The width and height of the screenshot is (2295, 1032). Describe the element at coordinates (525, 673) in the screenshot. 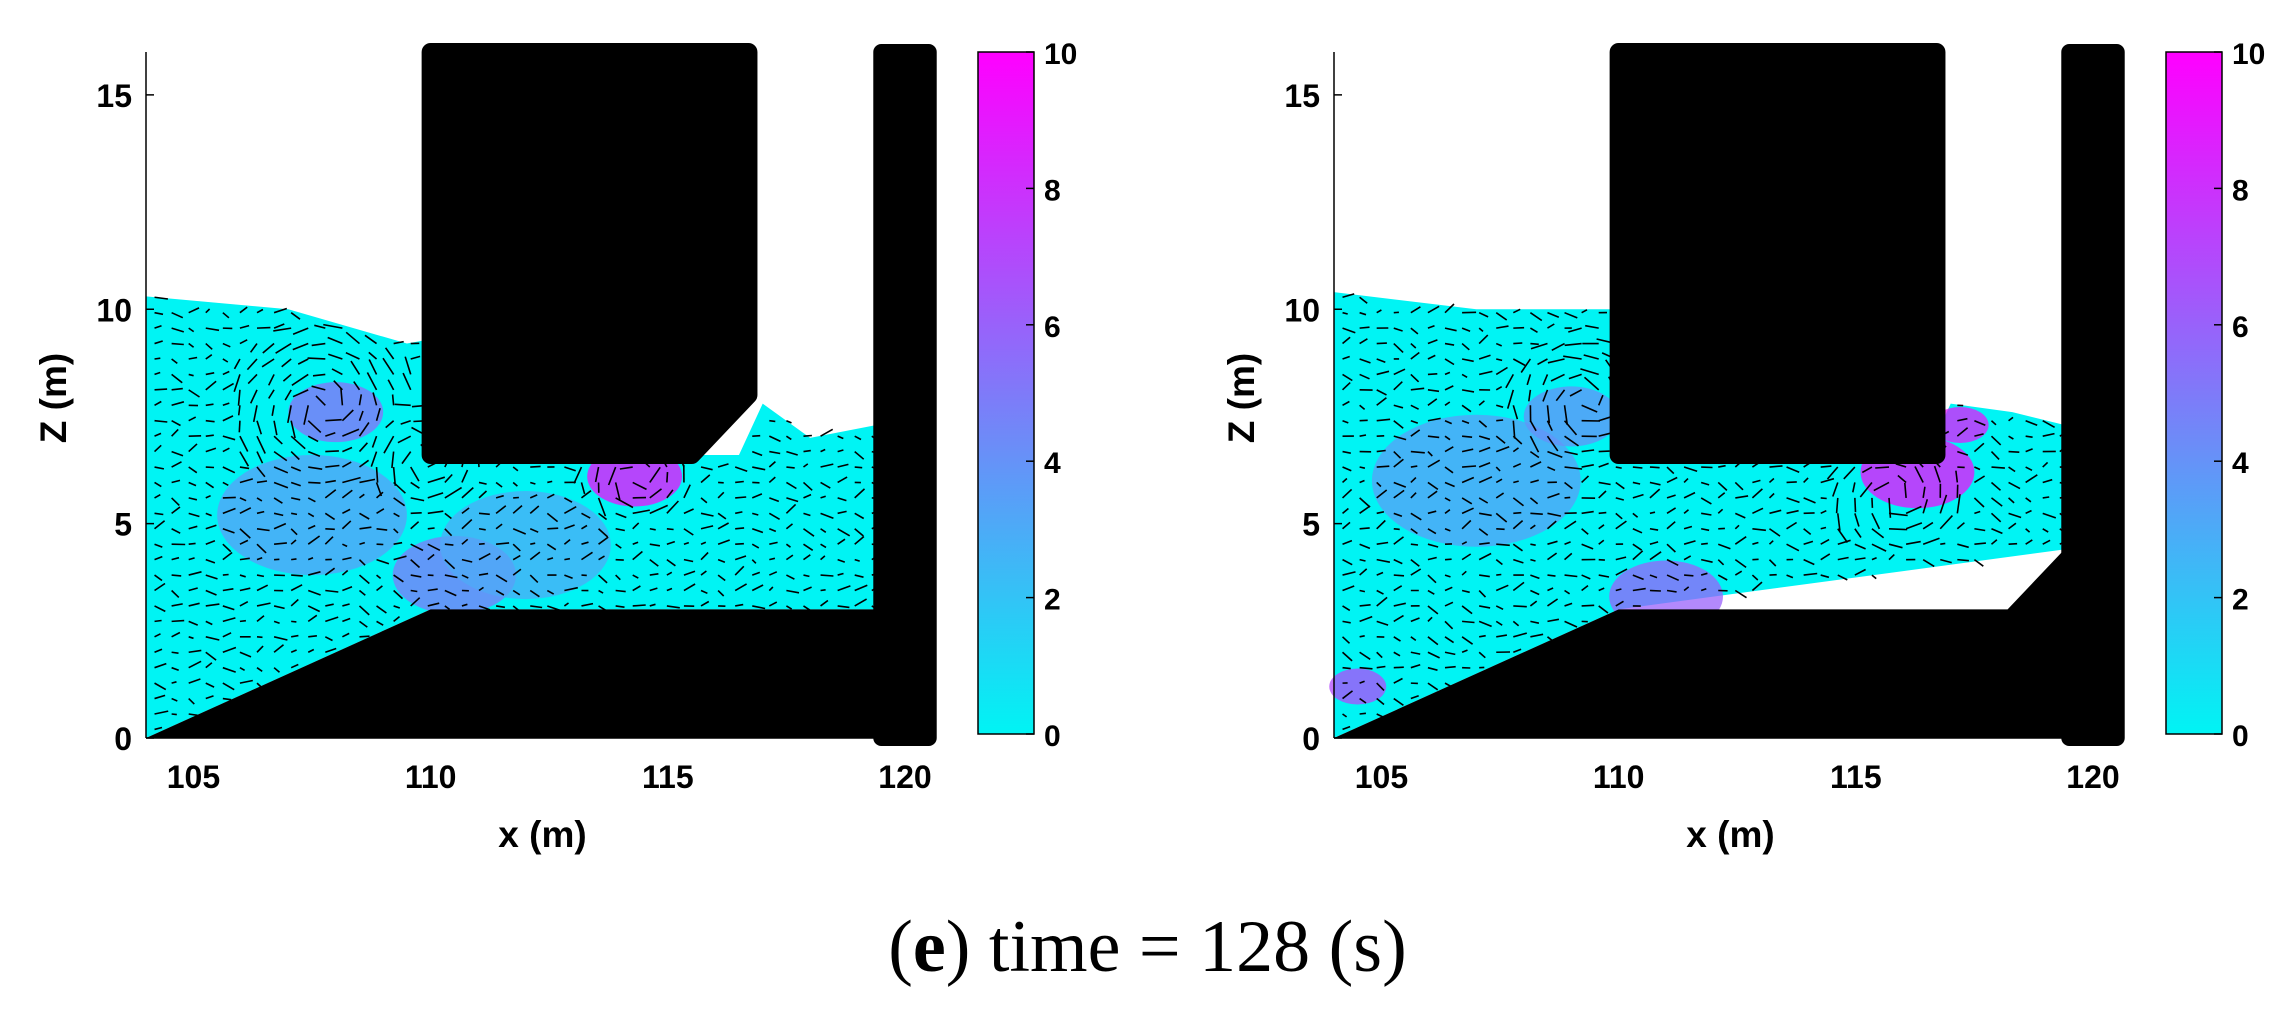

I see `lower-ramp-solid` at that location.